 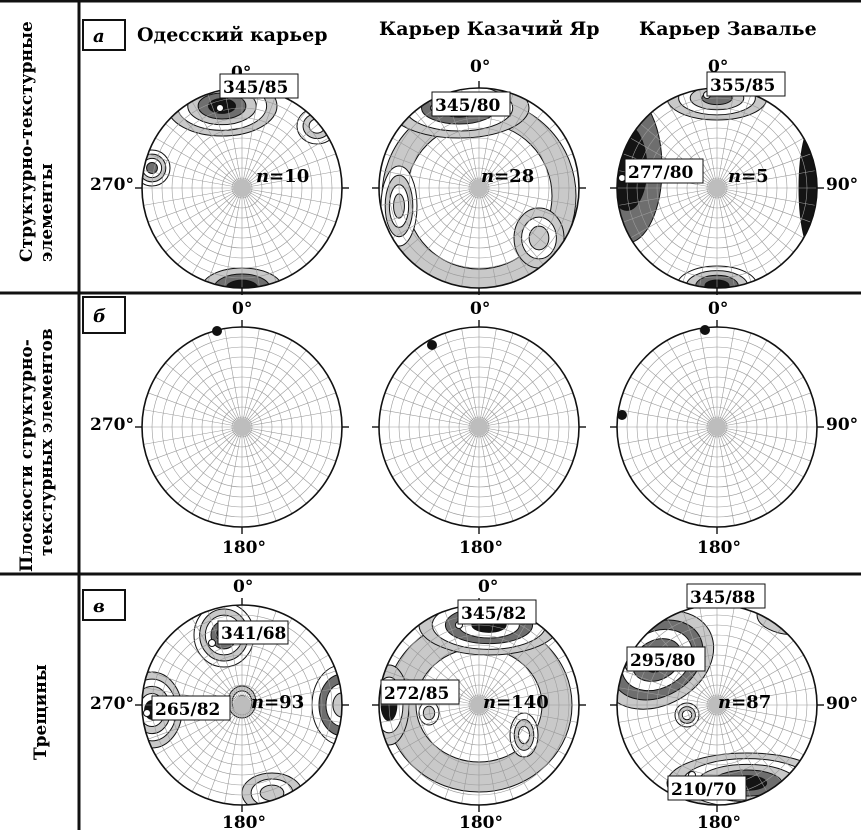 I want to click on peak-marker-a1, so click(x=220, y=108).